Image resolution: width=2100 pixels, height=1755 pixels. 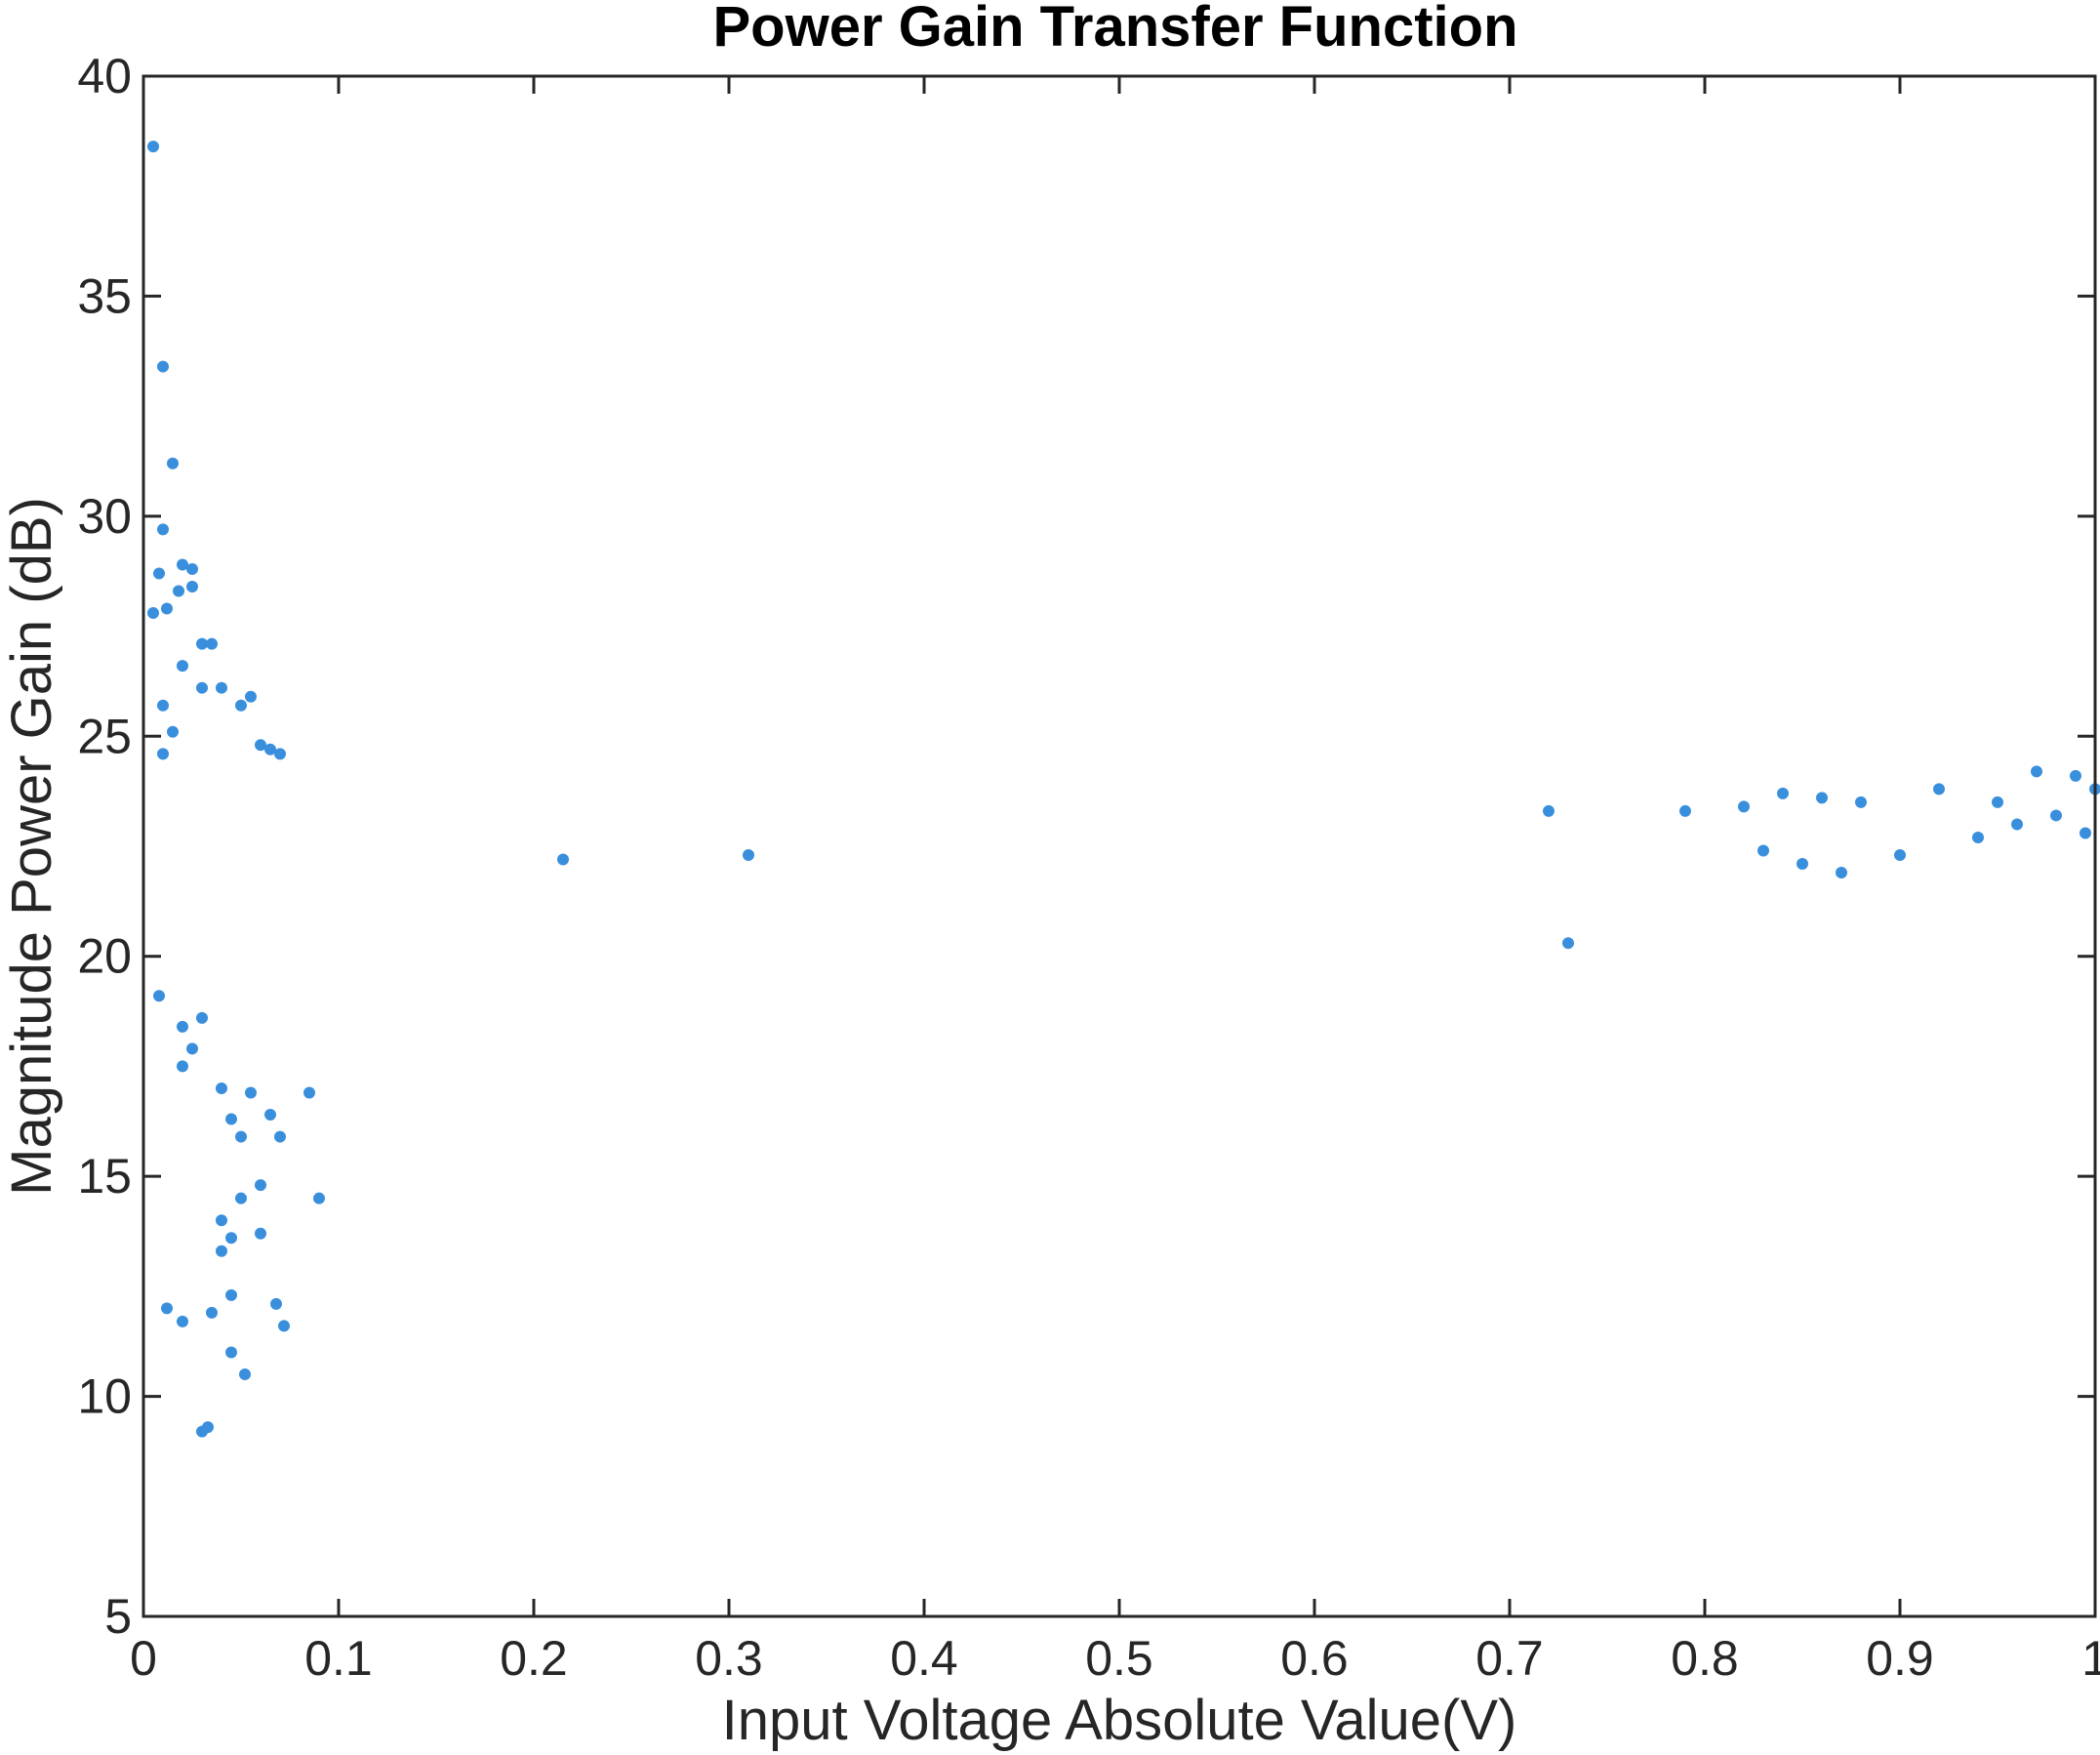 What do you see at coordinates (1119, 1720) in the screenshot?
I see `x-axis-label: Input Voltage Absolute Value(V)` at bounding box center [1119, 1720].